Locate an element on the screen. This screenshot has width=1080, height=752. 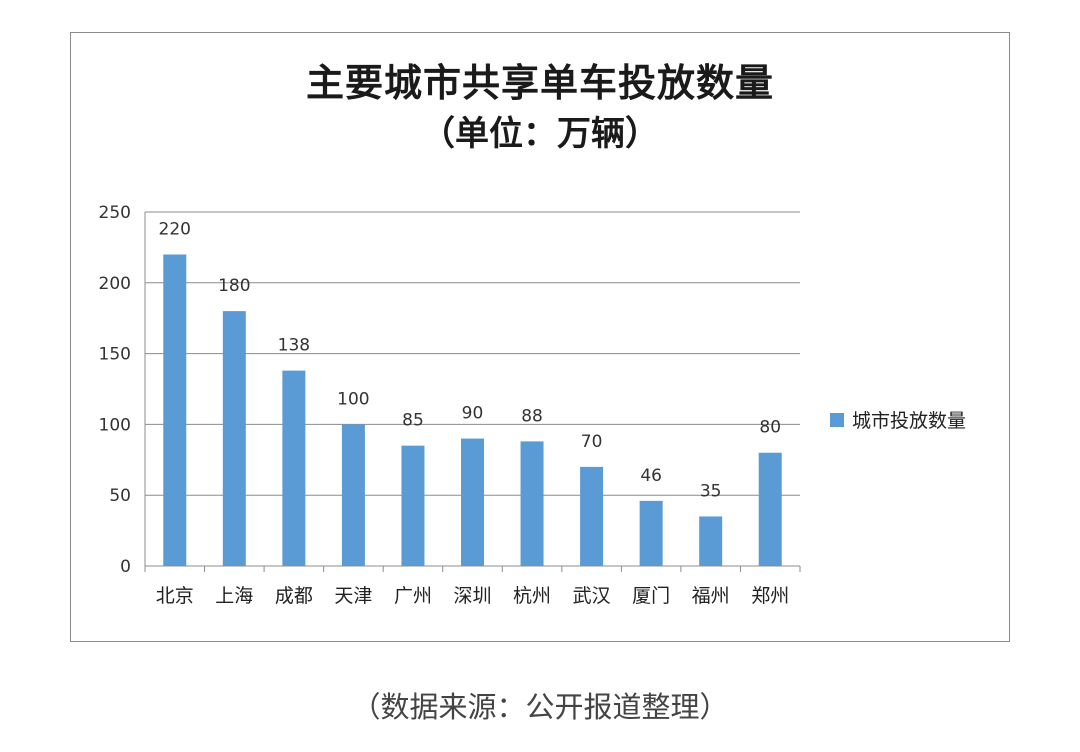
data-label: 46 is located at coordinates (651, 476).